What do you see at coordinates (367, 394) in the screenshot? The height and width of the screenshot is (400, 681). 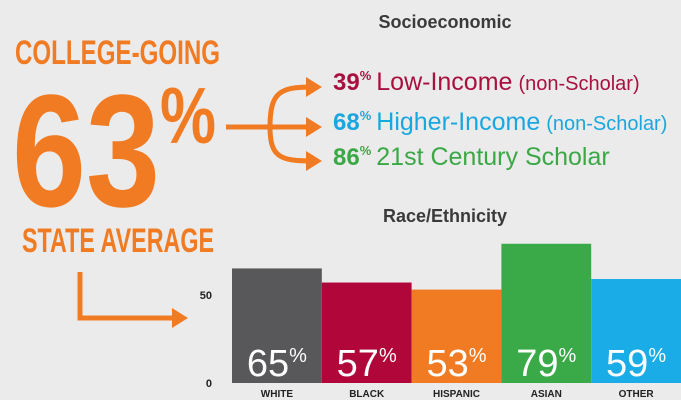 I see `x-tick-label: BLACK` at bounding box center [367, 394].